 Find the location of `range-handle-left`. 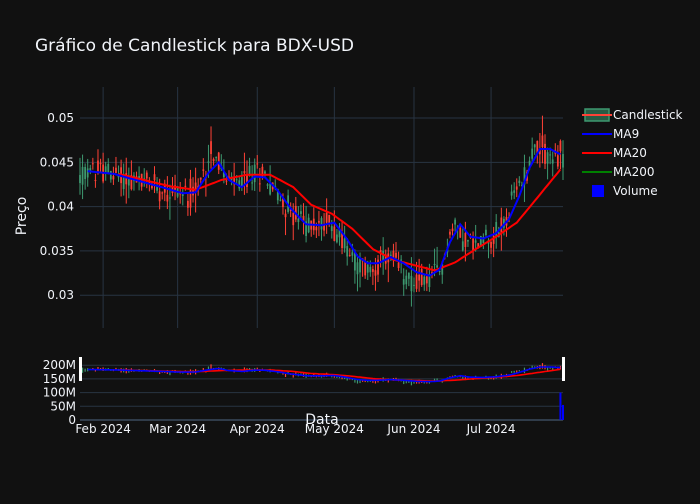

range-handle-left is located at coordinates (80, 369).